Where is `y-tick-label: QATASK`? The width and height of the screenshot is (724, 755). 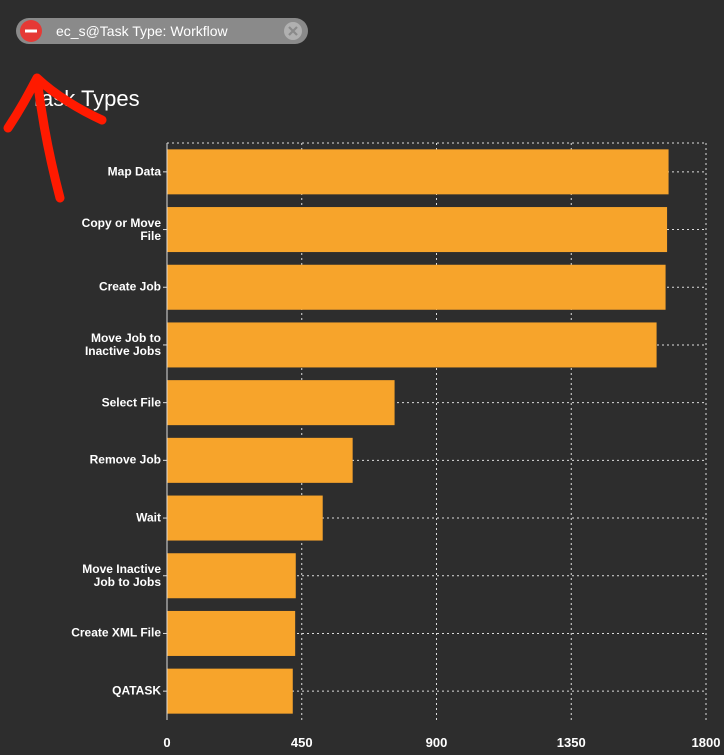
y-tick-label: QATASK is located at coordinates (136, 690).